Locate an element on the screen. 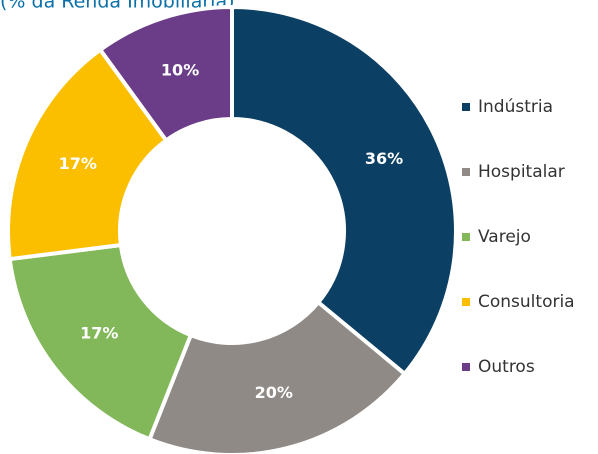 Image resolution: width=598 pixels, height=454 pixels. legend-label: Hospitalar is located at coordinates (521, 172).